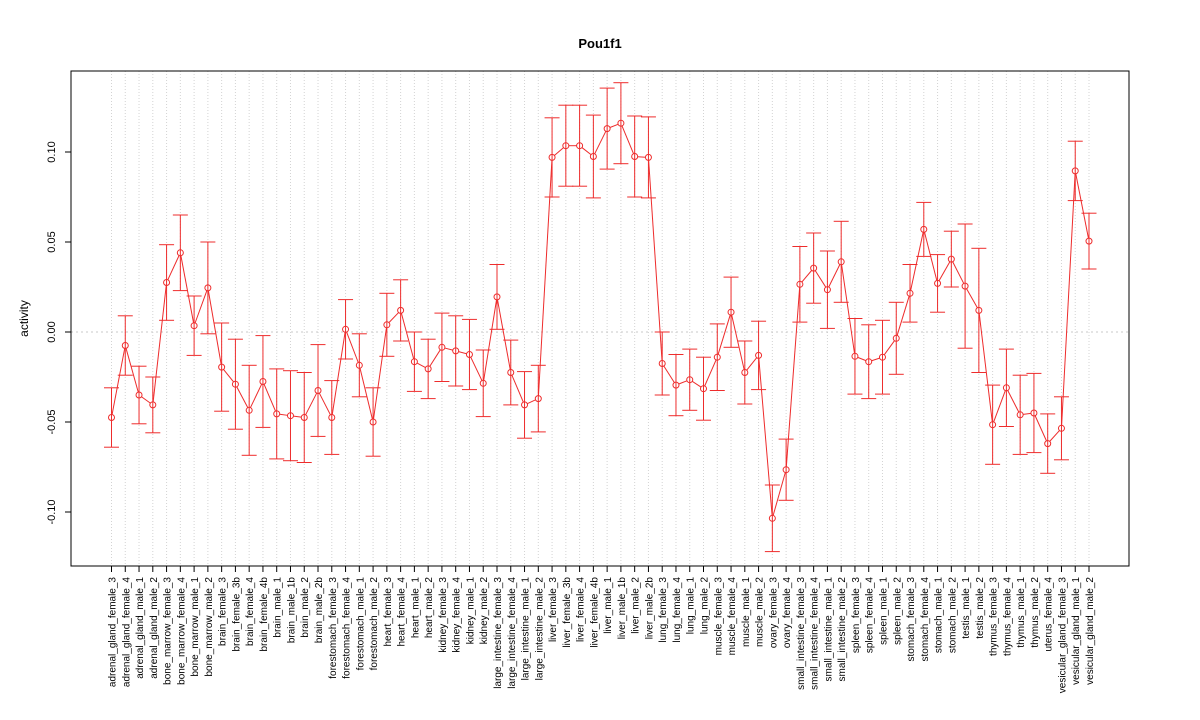  What do you see at coordinates (223, 611) in the screenshot?
I see `x-tick-label: brain_female_3` at bounding box center [223, 611].